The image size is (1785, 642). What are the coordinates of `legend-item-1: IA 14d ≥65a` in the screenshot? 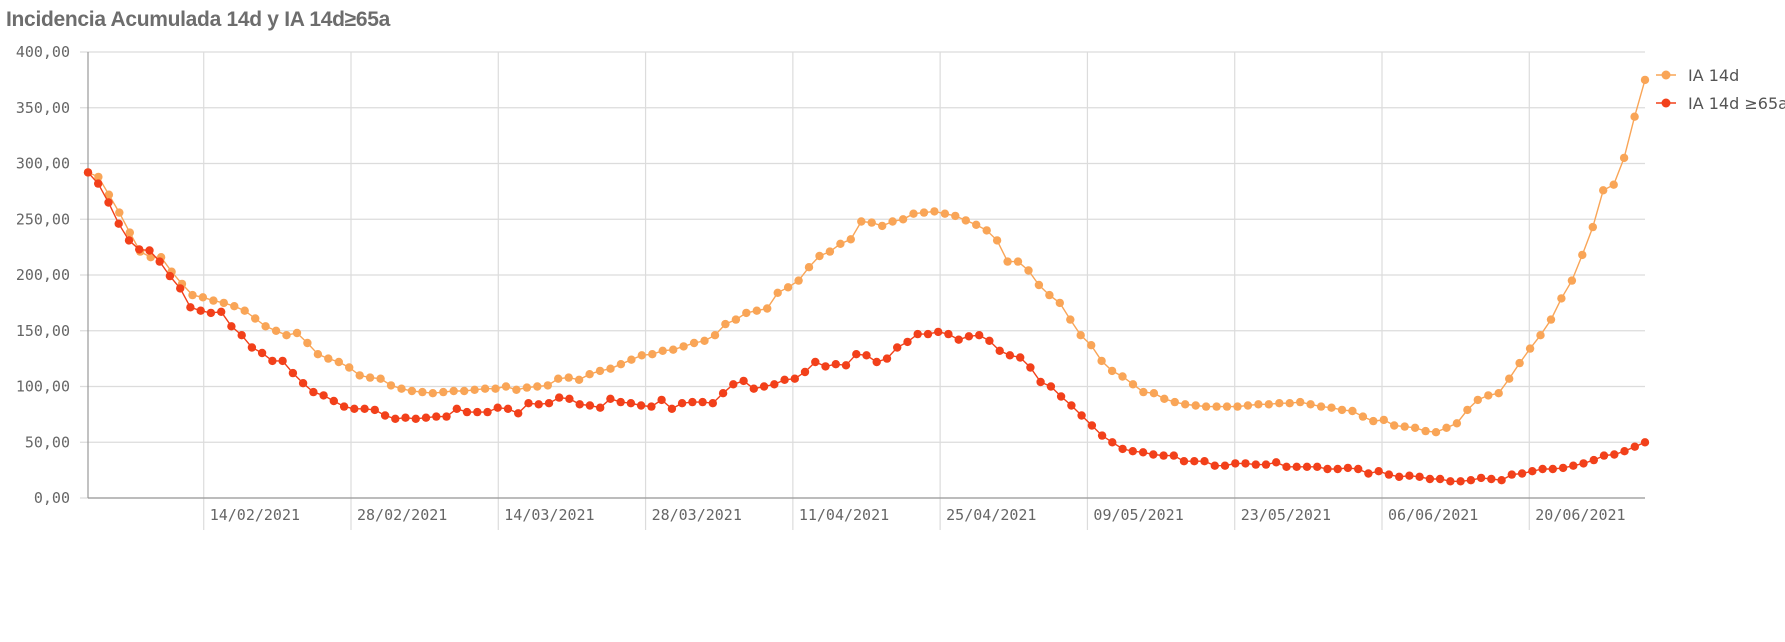 It's located at (1720, 103).